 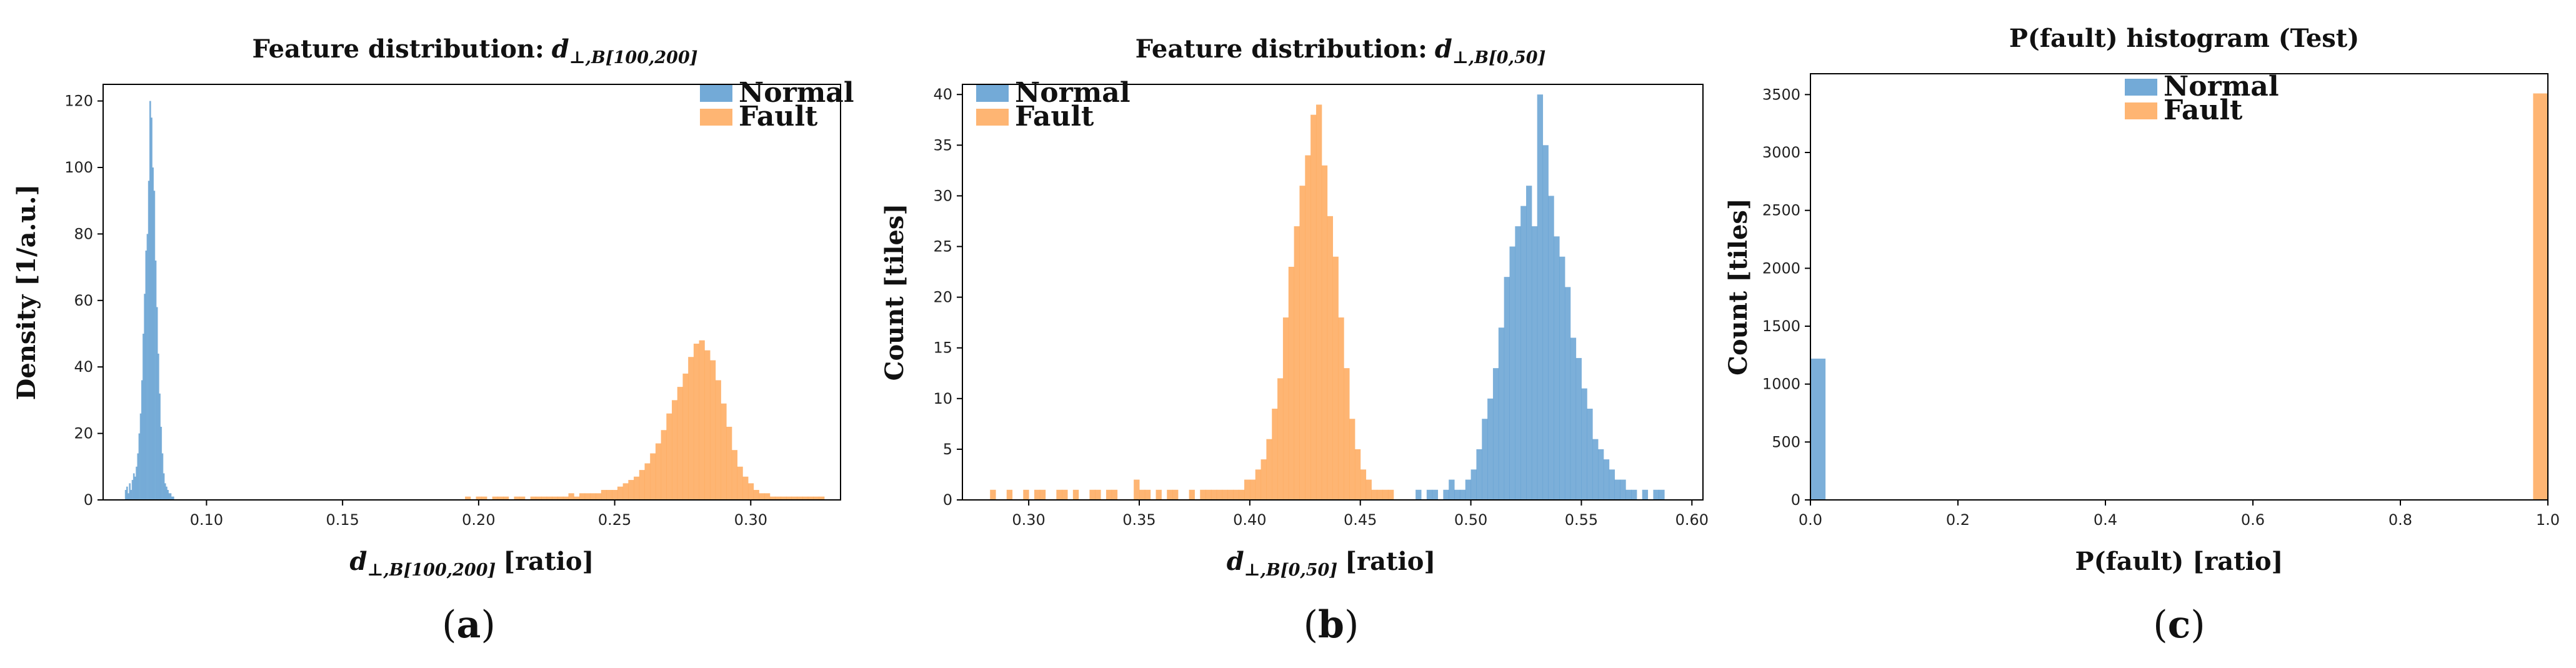 What do you see at coordinates (942, 196) in the screenshot?
I see `y-tick-label: 30` at bounding box center [942, 196].